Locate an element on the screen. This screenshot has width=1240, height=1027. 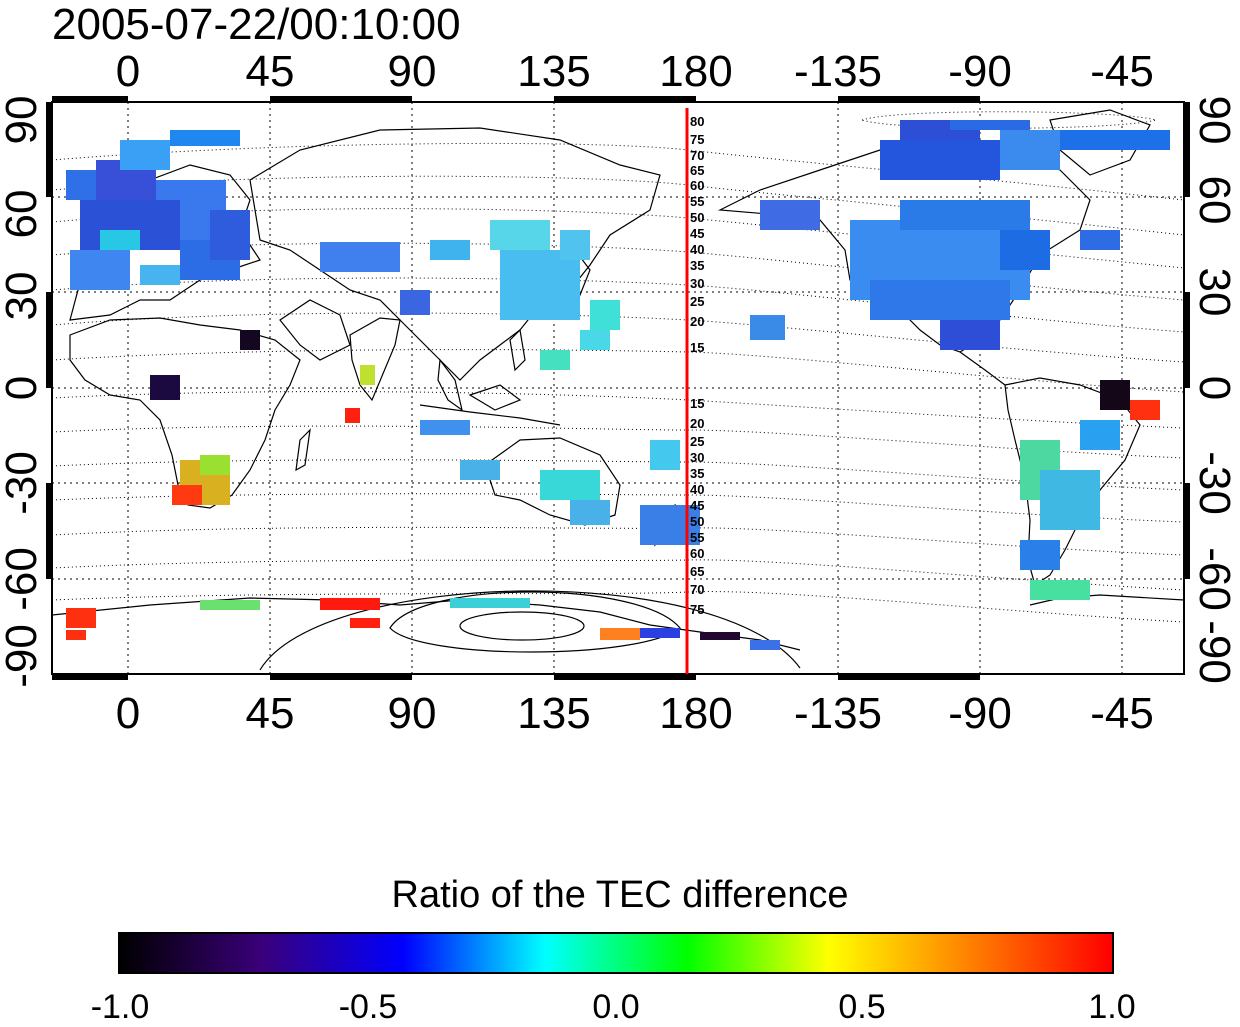
polar-contours is located at coordinates (530, 630).